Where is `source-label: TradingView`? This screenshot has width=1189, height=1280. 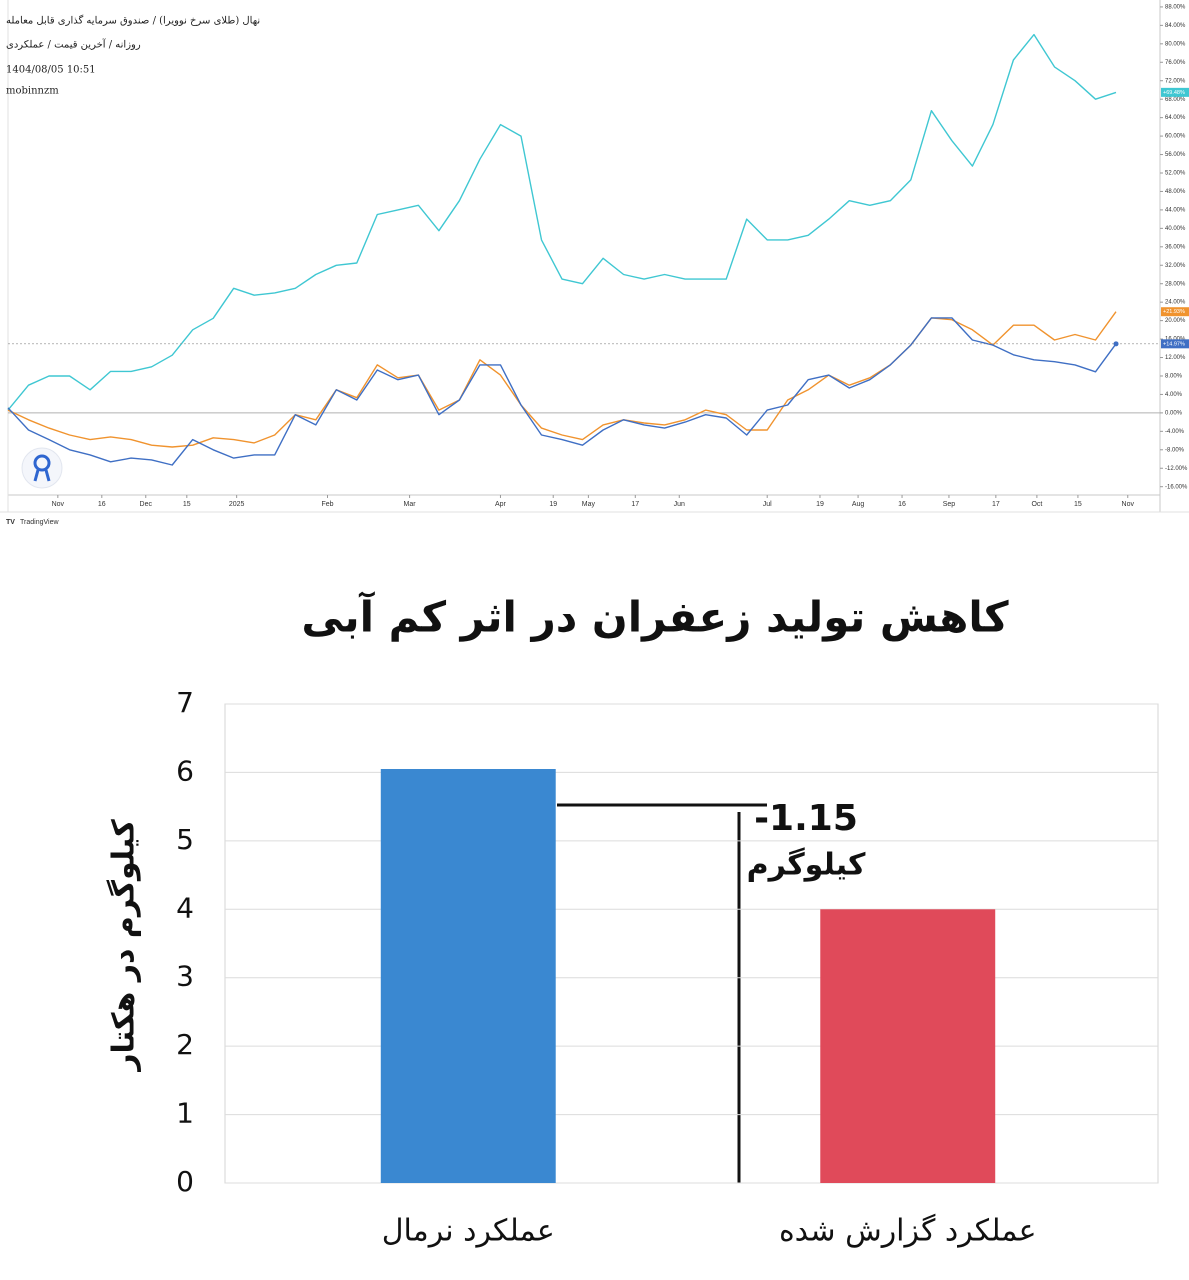 source-label: TradingView is located at coordinates (39, 522).